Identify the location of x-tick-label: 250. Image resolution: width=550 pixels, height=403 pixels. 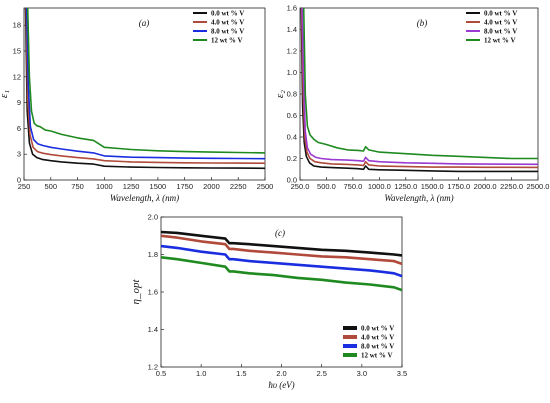
(24, 186).